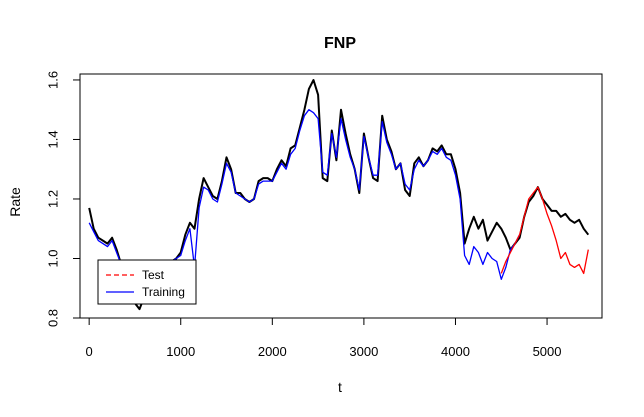  What do you see at coordinates (340, 387) in the screenshot?
I see `x-axis-label: t` at bounding box center [340, 387].